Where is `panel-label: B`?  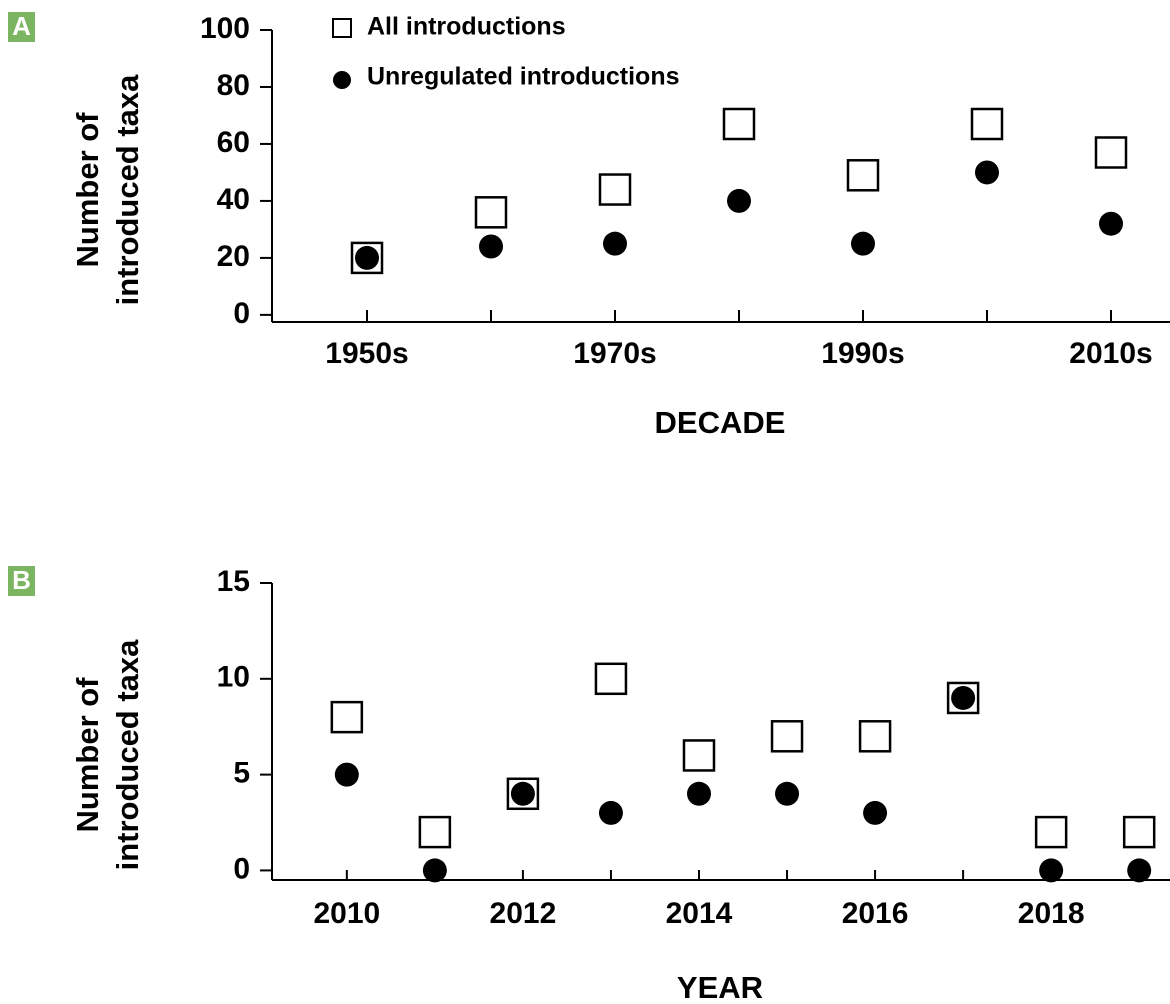
panel-label: B is located at coordinates (21, 580).